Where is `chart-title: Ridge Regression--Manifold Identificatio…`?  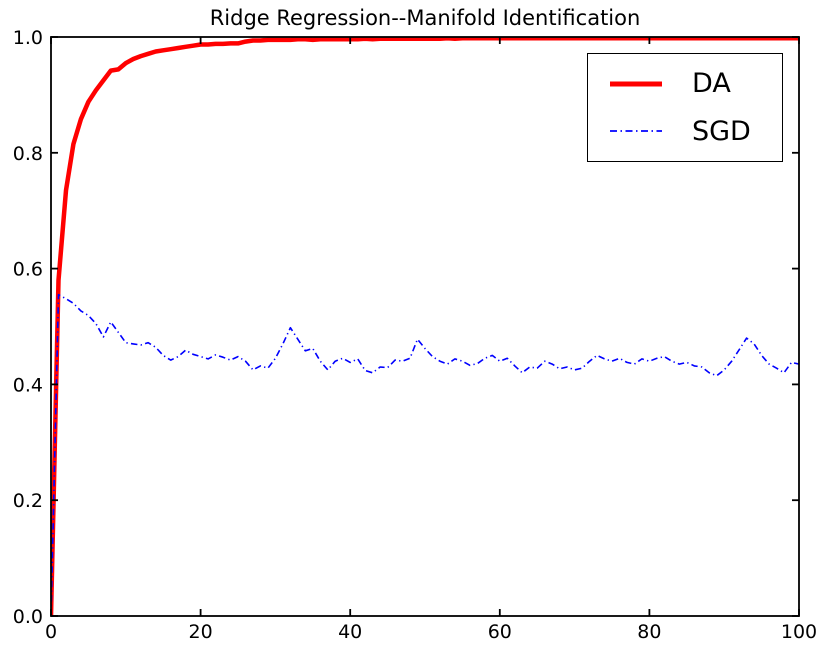
chart-title: Ridge Regression--Manifold Identificatio… is located at coordinates (425, 18).